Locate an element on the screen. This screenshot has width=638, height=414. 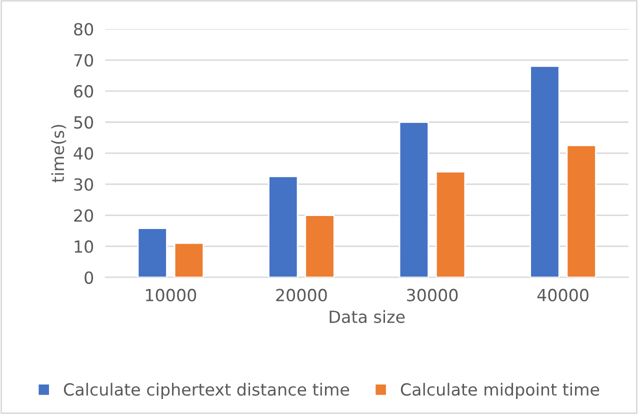
y-tick-label: 0 is located at coordinates (89, 277).